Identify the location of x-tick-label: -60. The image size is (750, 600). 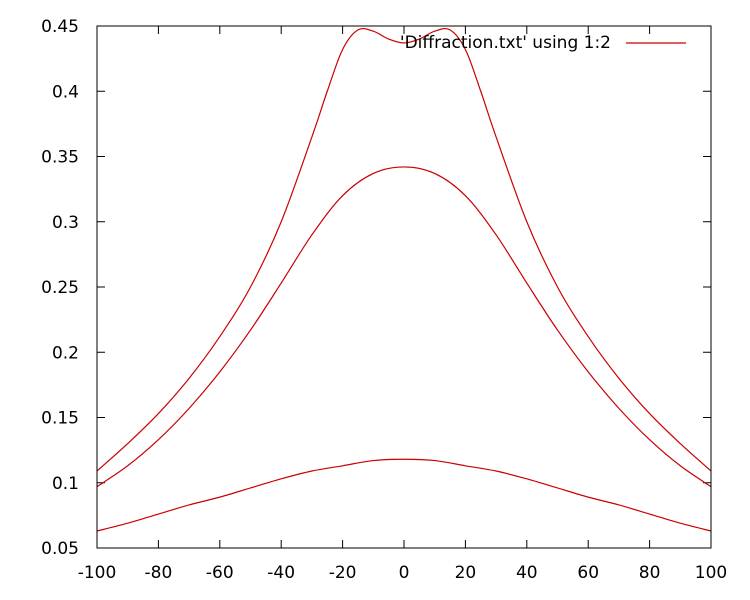
(220, 573).